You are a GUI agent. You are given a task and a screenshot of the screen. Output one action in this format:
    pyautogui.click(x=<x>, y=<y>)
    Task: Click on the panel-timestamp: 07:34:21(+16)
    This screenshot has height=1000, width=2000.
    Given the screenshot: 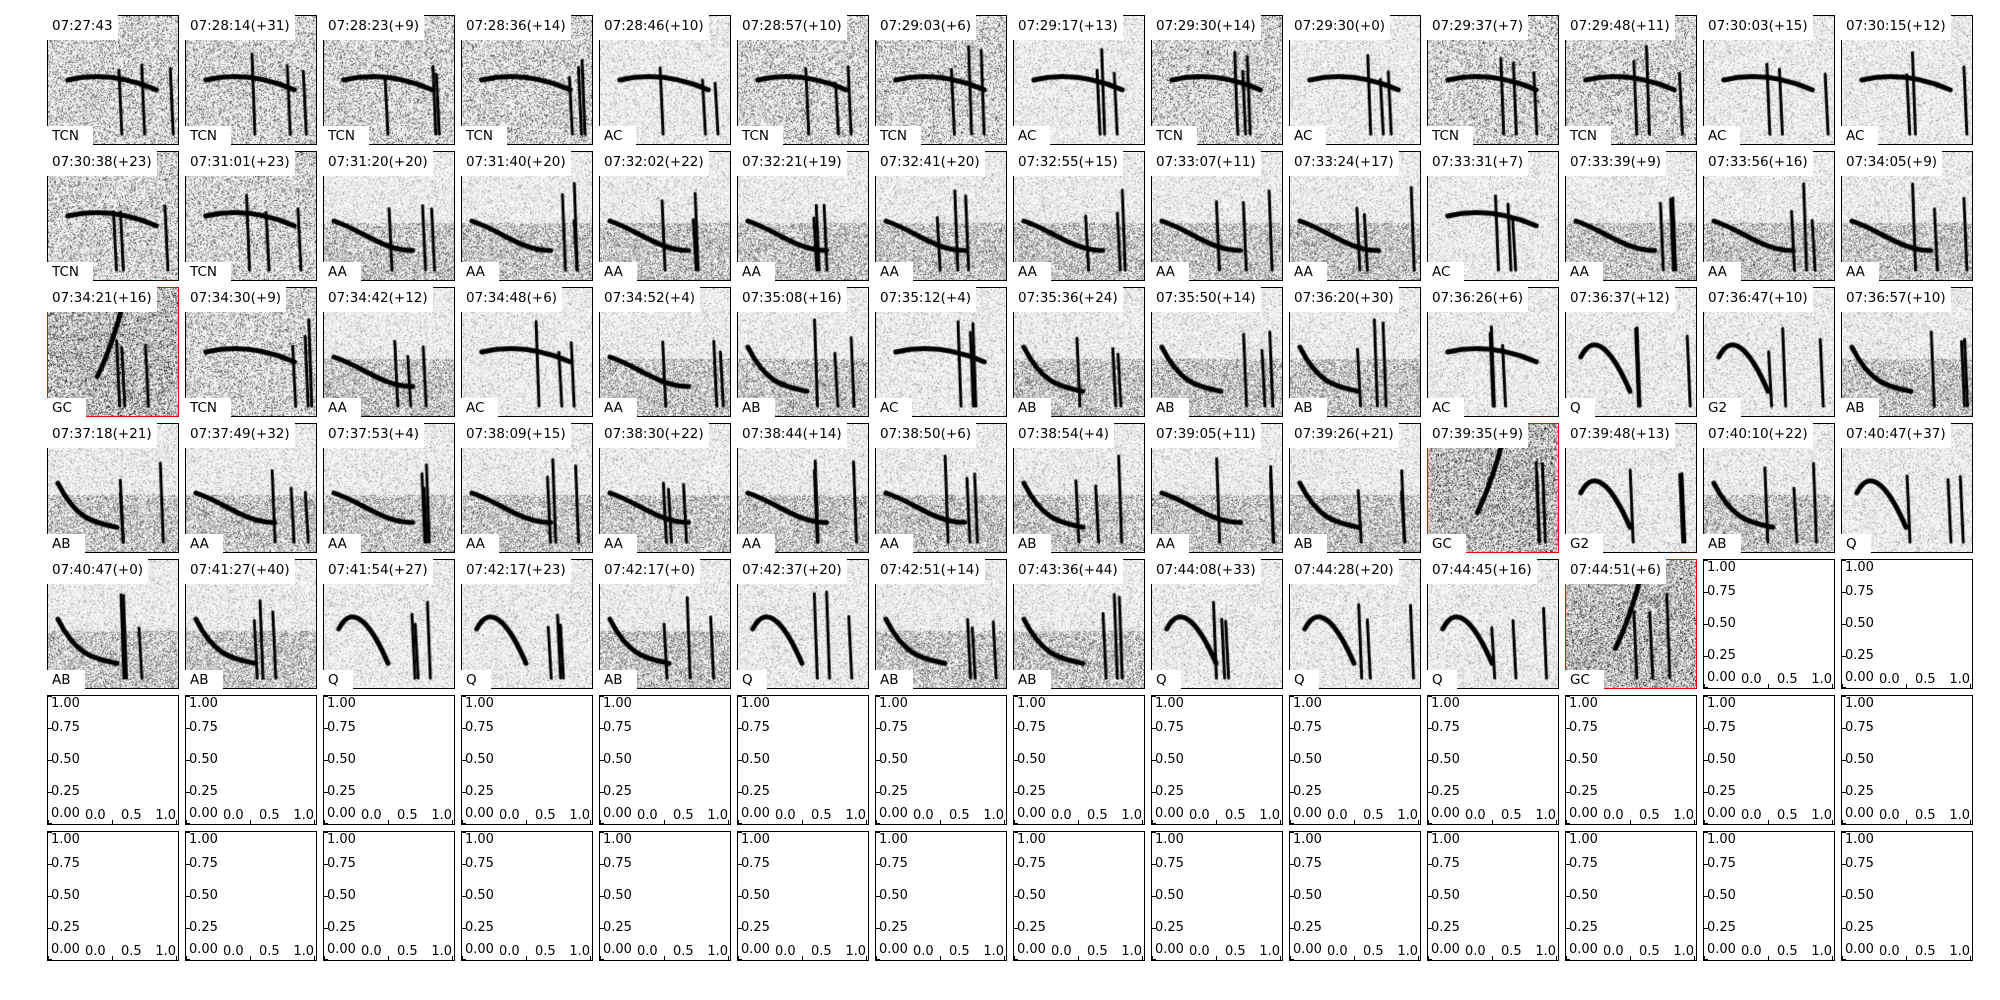 What is the action you would take?
    pyautogui.click(x=102, y=299)
    